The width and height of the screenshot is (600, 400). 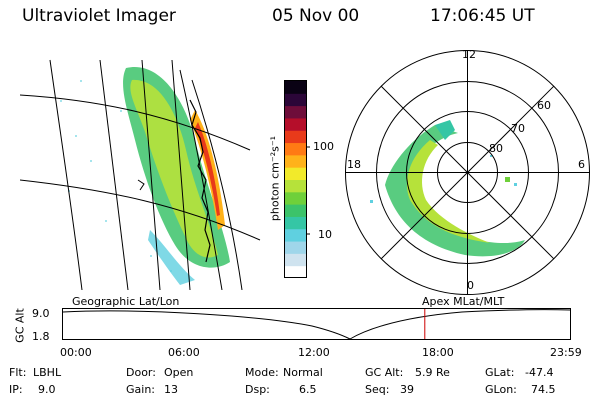 What do you see at coordinates (496, 148) in the screenshot?
I see `polar-label-lat-80: 80` at bounding box center [496, 148].